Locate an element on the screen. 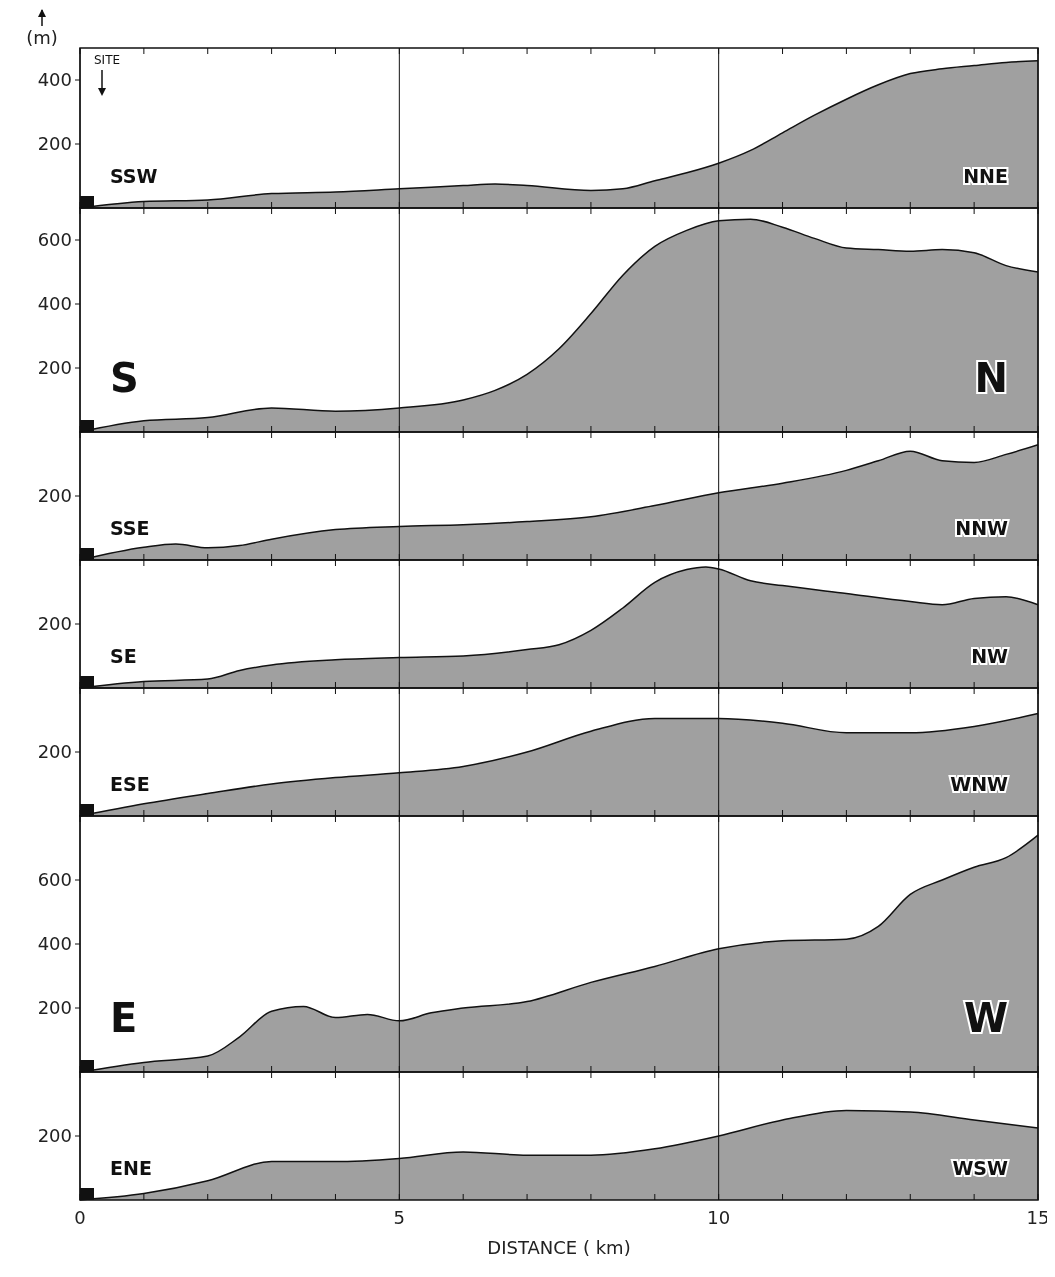 The width and height of the screenshot is (1055, 1277). annotation: SSE is located at coordinates (130, 528).